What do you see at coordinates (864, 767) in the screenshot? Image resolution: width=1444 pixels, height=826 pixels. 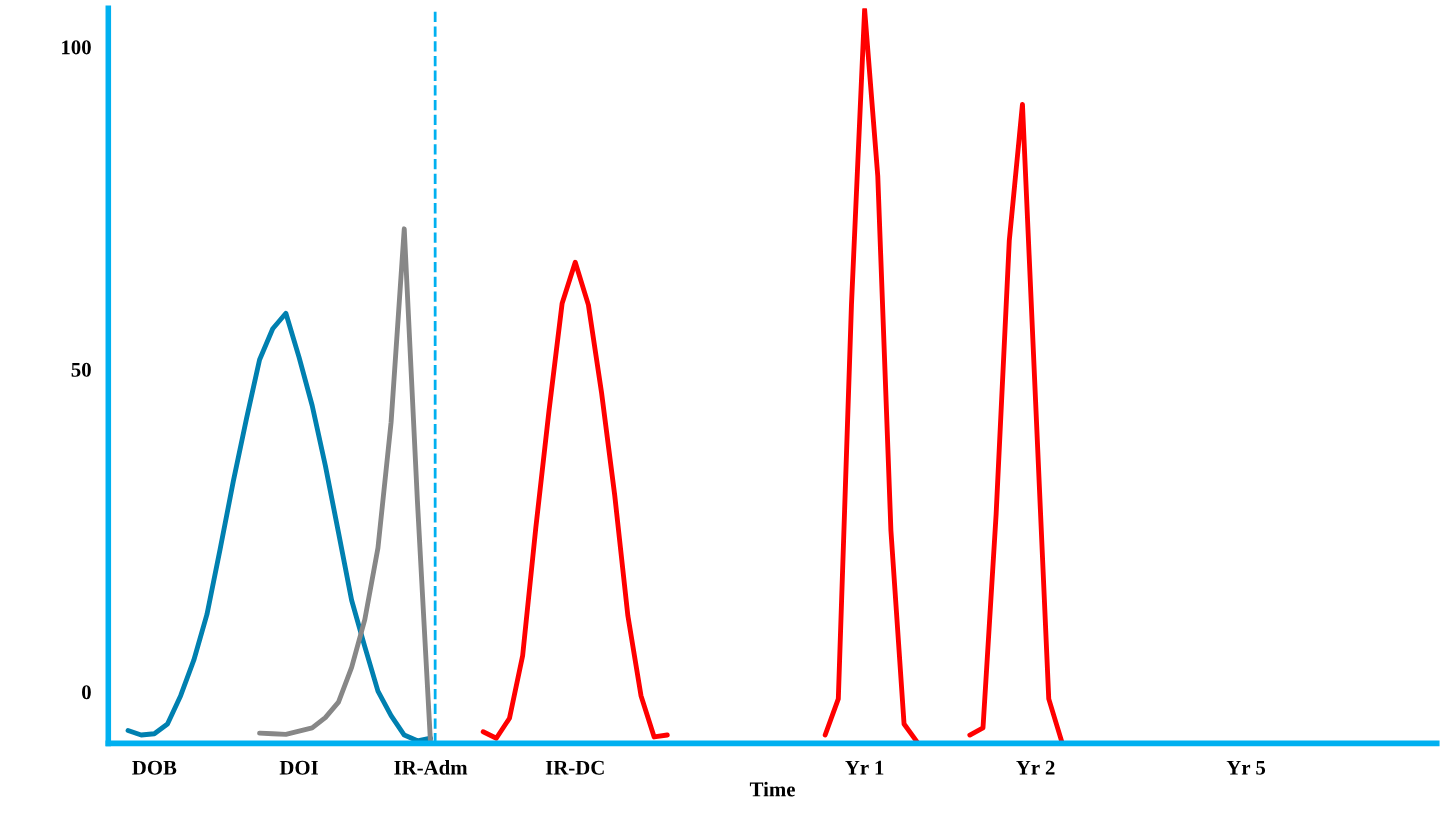 I see `x-tick-label: Yr 1` at bounding box center [864, 767].